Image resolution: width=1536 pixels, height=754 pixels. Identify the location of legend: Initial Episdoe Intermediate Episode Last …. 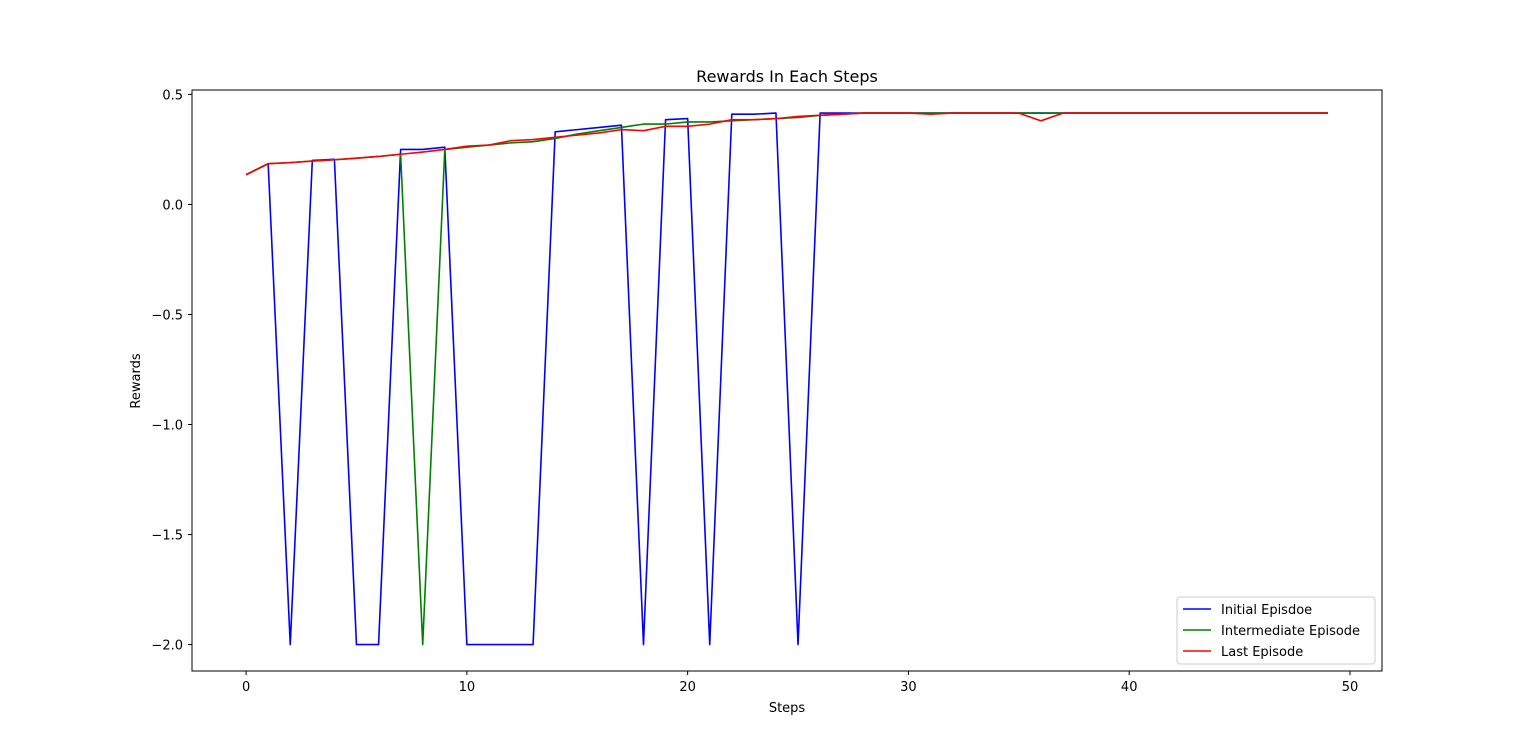
(1276, 630).